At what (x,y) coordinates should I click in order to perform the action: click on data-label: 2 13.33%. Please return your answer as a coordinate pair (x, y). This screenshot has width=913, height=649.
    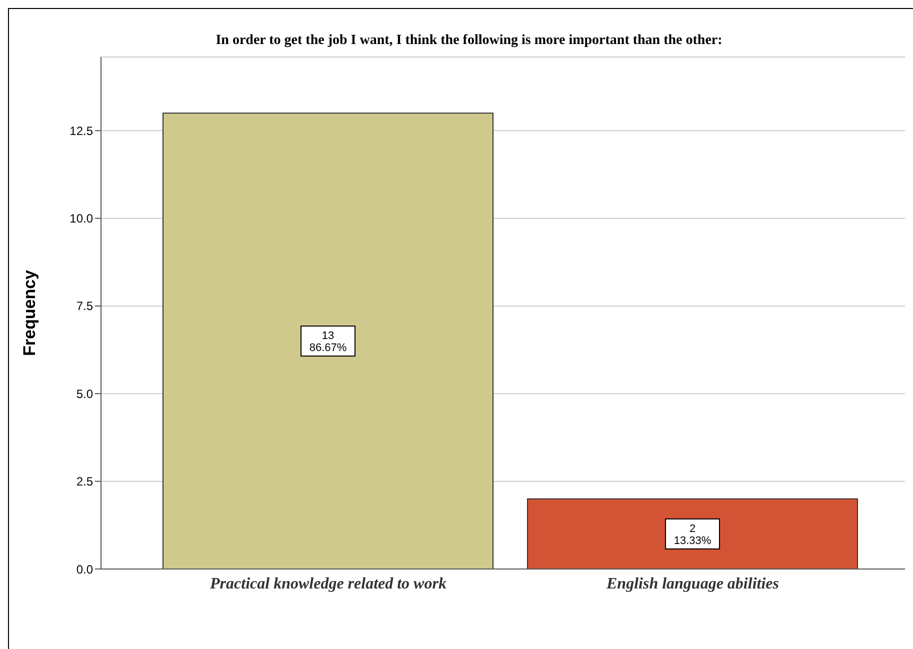
    Looking at the image, I should click on (693, 534).